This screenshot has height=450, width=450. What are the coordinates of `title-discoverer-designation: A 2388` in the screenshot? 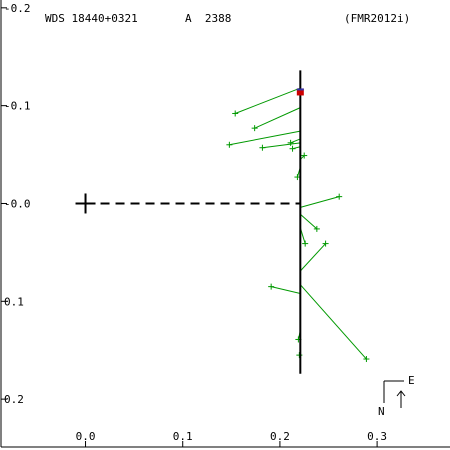 It's located at (208, 18).